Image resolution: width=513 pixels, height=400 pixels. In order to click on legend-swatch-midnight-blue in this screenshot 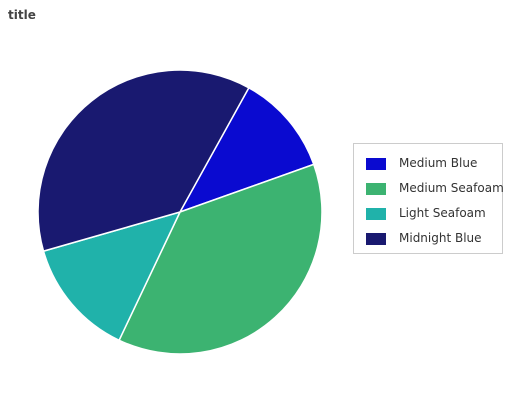, I will do `click(376, 239)`.